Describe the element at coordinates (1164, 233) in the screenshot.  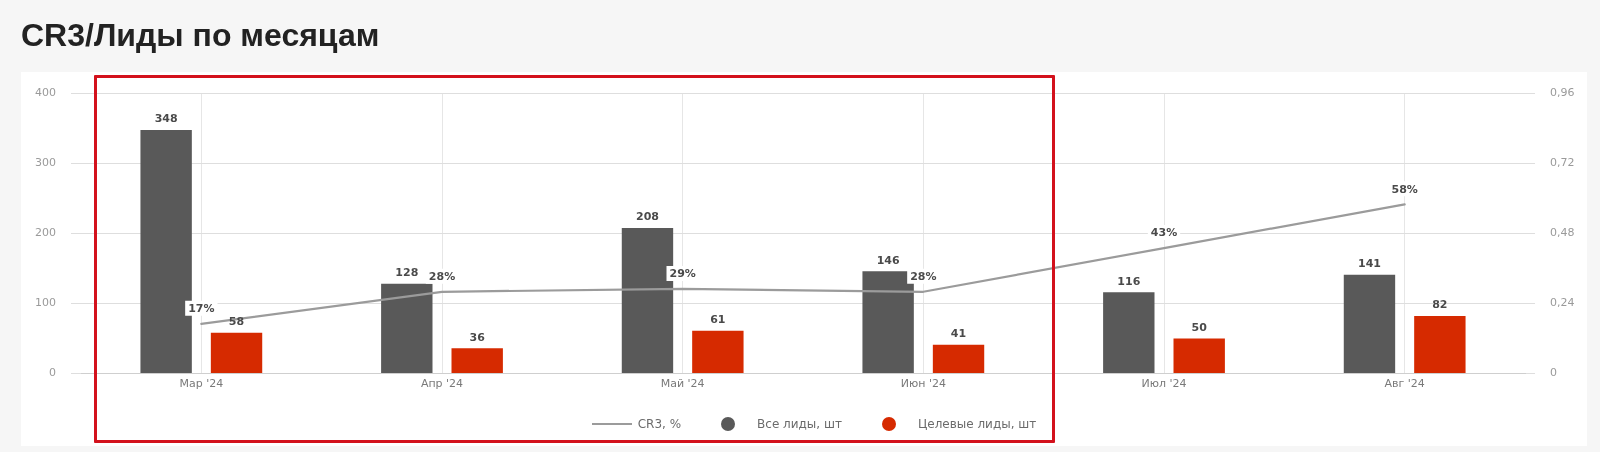
I see `data-label: 43%` at that location.